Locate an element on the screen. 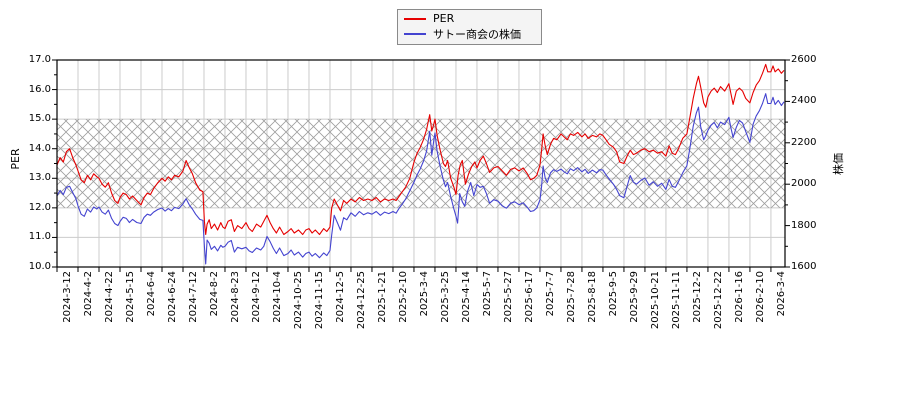 This screenshot has height=400, width=900. x-axis-tick-label: 2025-6-17 is located at coordinates (529, 297).